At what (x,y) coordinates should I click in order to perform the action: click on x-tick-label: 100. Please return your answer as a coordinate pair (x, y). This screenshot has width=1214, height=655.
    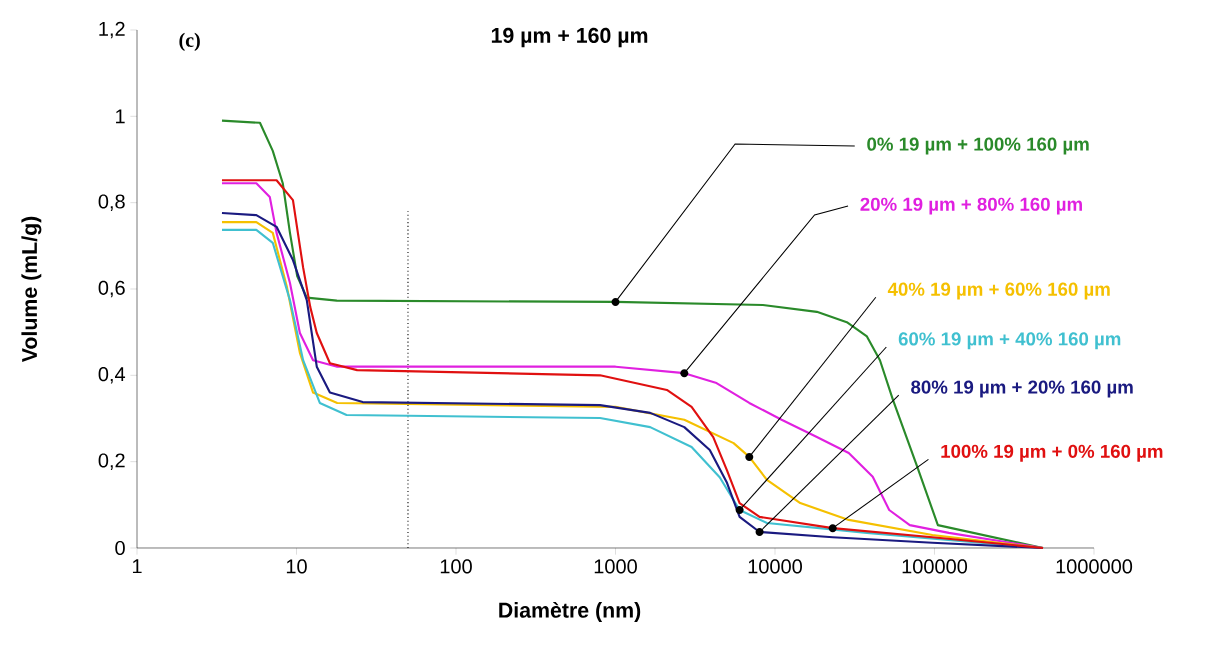
    Looking at the image, I should click on (456, 566).